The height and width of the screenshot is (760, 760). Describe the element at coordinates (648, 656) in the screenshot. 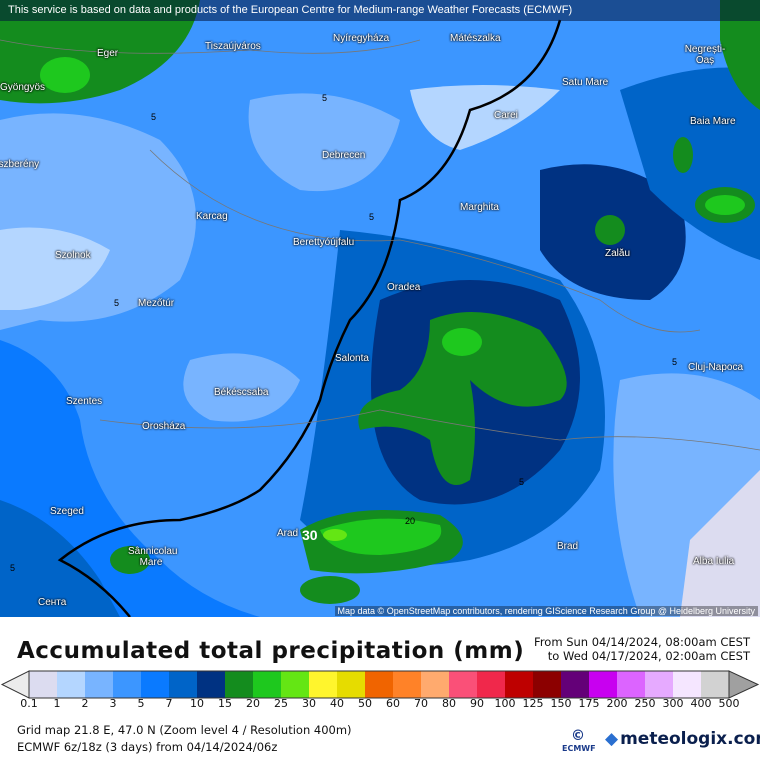

I see `period-to: to Wed 04/17/2024, 02:00am CEST` at that location.